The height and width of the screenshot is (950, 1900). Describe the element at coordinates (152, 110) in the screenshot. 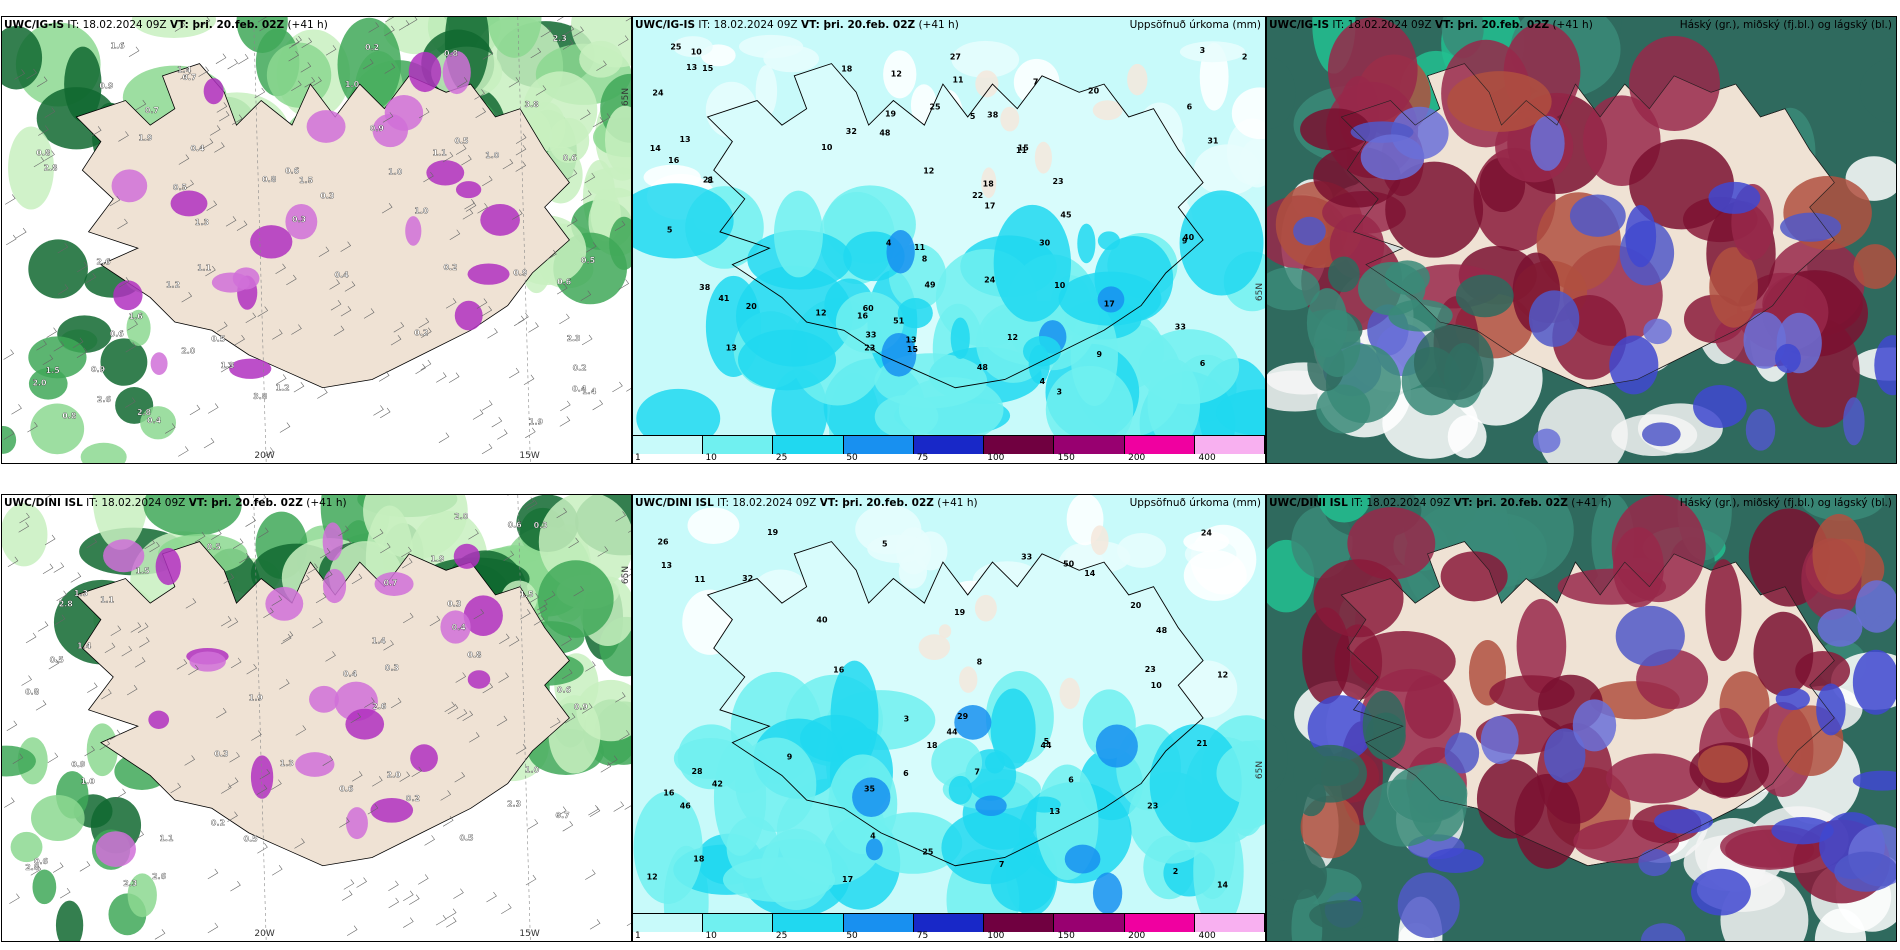

I see `value-label: 0.7` at that location.